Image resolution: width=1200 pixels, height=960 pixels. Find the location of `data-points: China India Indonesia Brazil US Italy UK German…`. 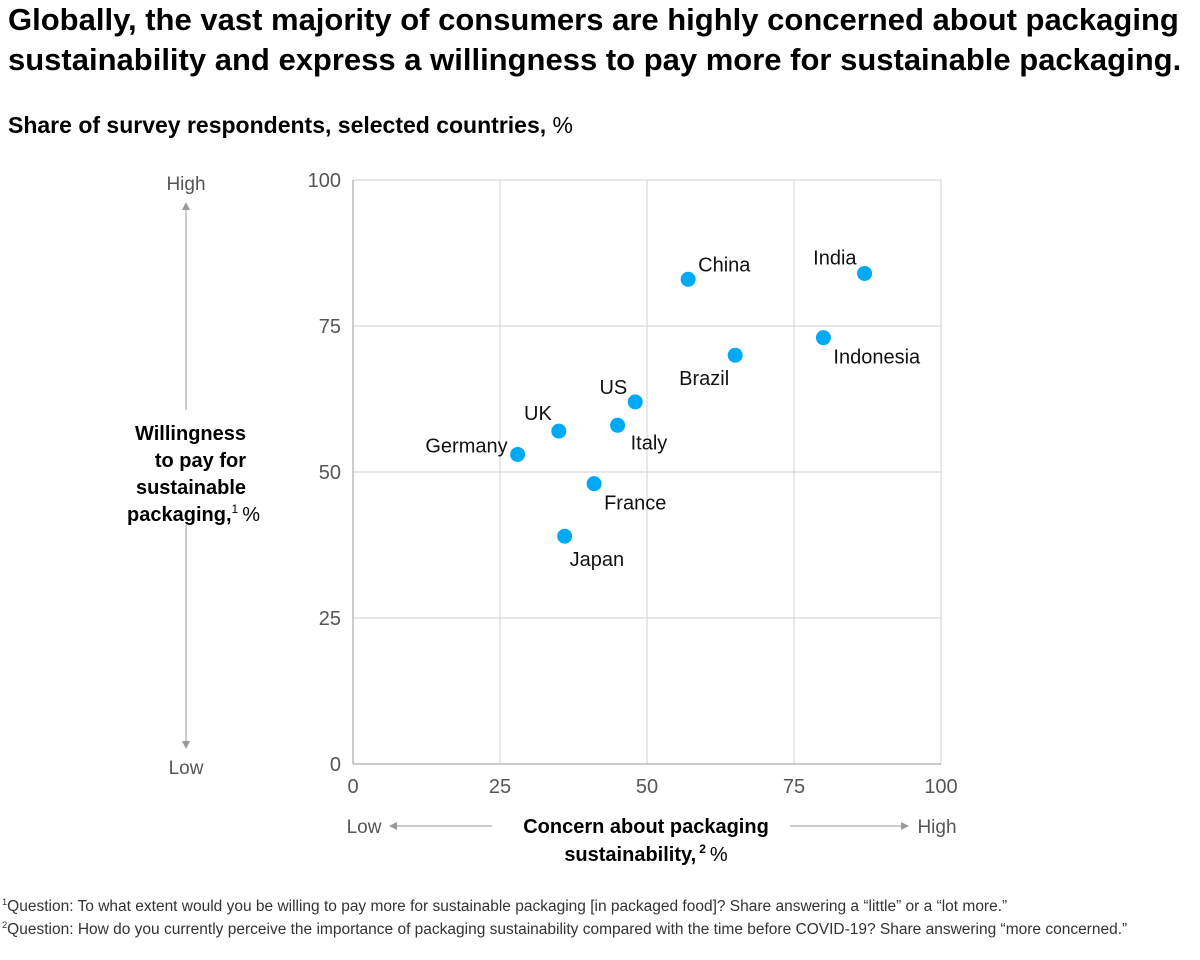

data-points: China India Indonesia Brazil US Italy UK German… is located at coordinates (673, 409).